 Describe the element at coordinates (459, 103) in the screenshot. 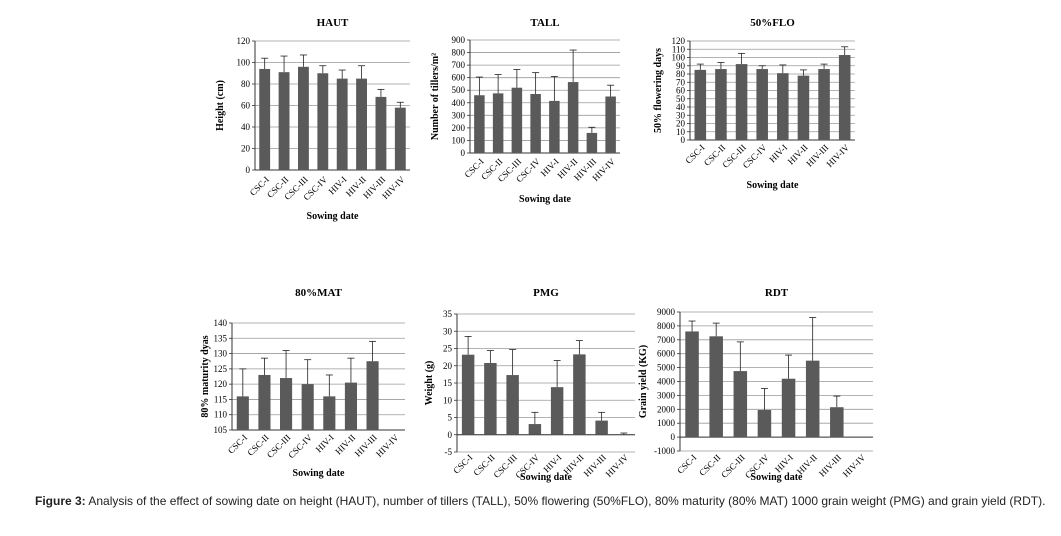

I see `y-tick-label: 400` at that location.